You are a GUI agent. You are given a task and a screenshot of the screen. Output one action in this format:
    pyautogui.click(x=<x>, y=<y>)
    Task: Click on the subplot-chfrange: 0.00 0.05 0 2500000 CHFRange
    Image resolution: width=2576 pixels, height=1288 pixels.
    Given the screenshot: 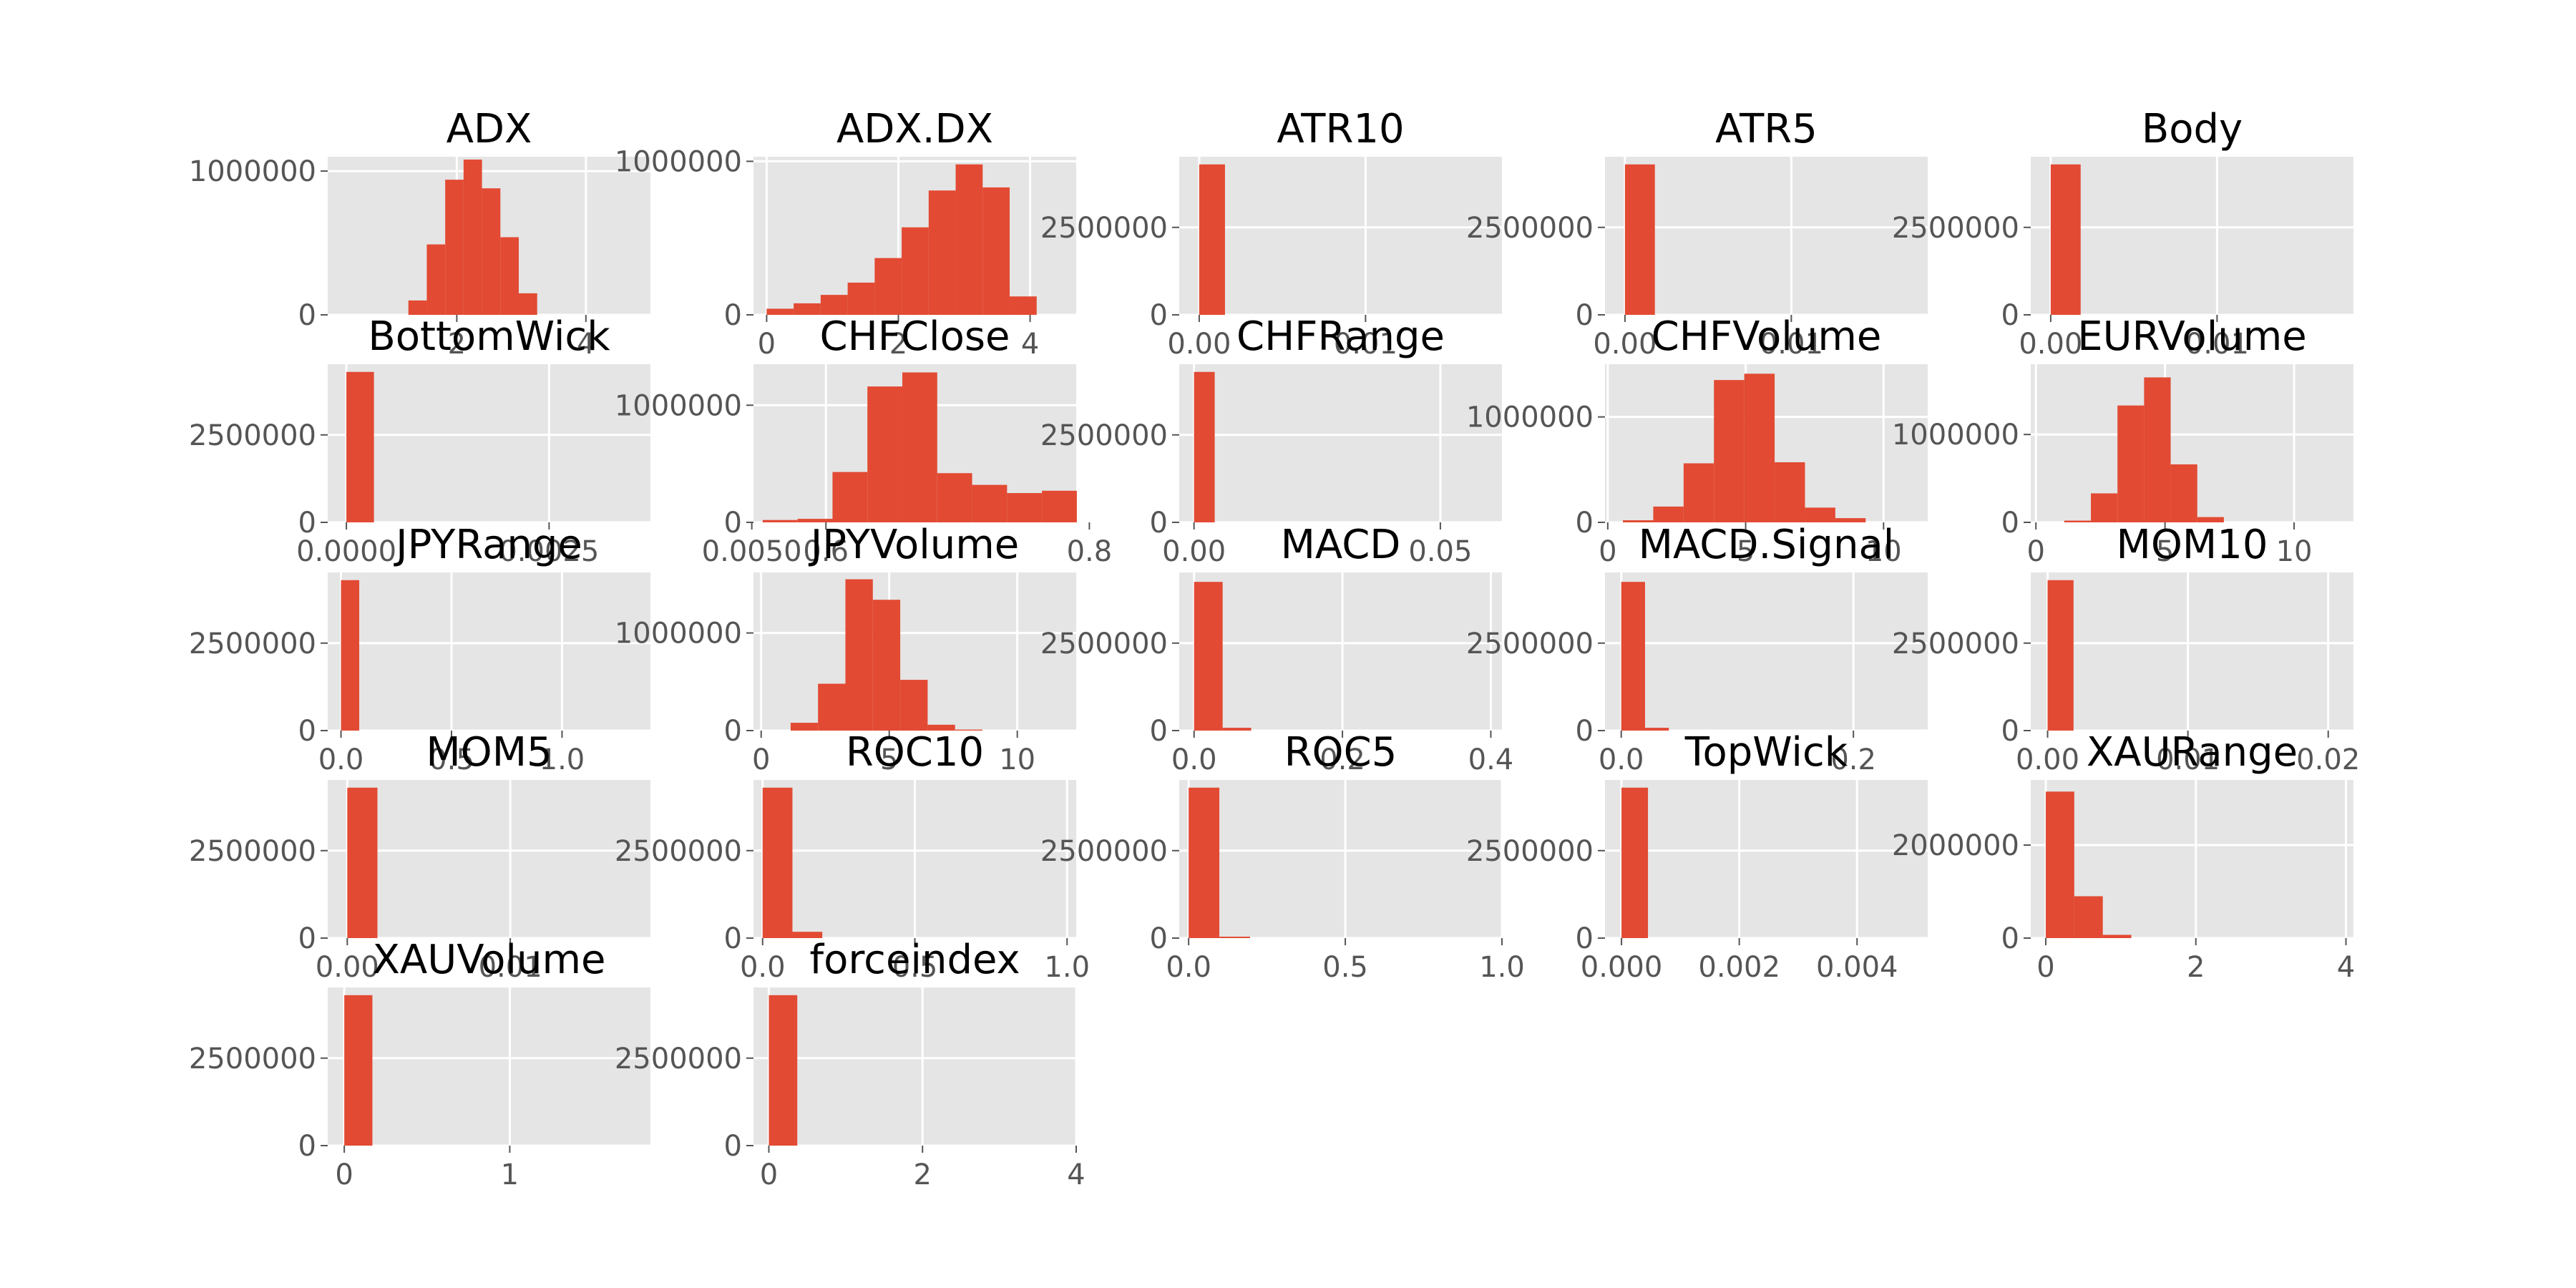 What is the action you would take?
    pyautogui.click(x=1271, y=440)
    